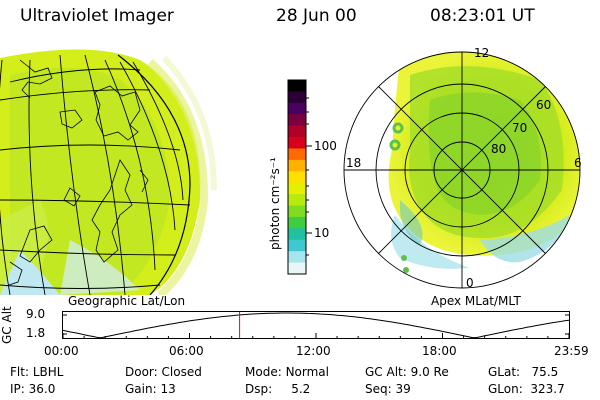  What do you see at coordinates (325, 146) in the screenshot?
I see `colorbar-tick-100: 100` at bounding box center [325, 146].